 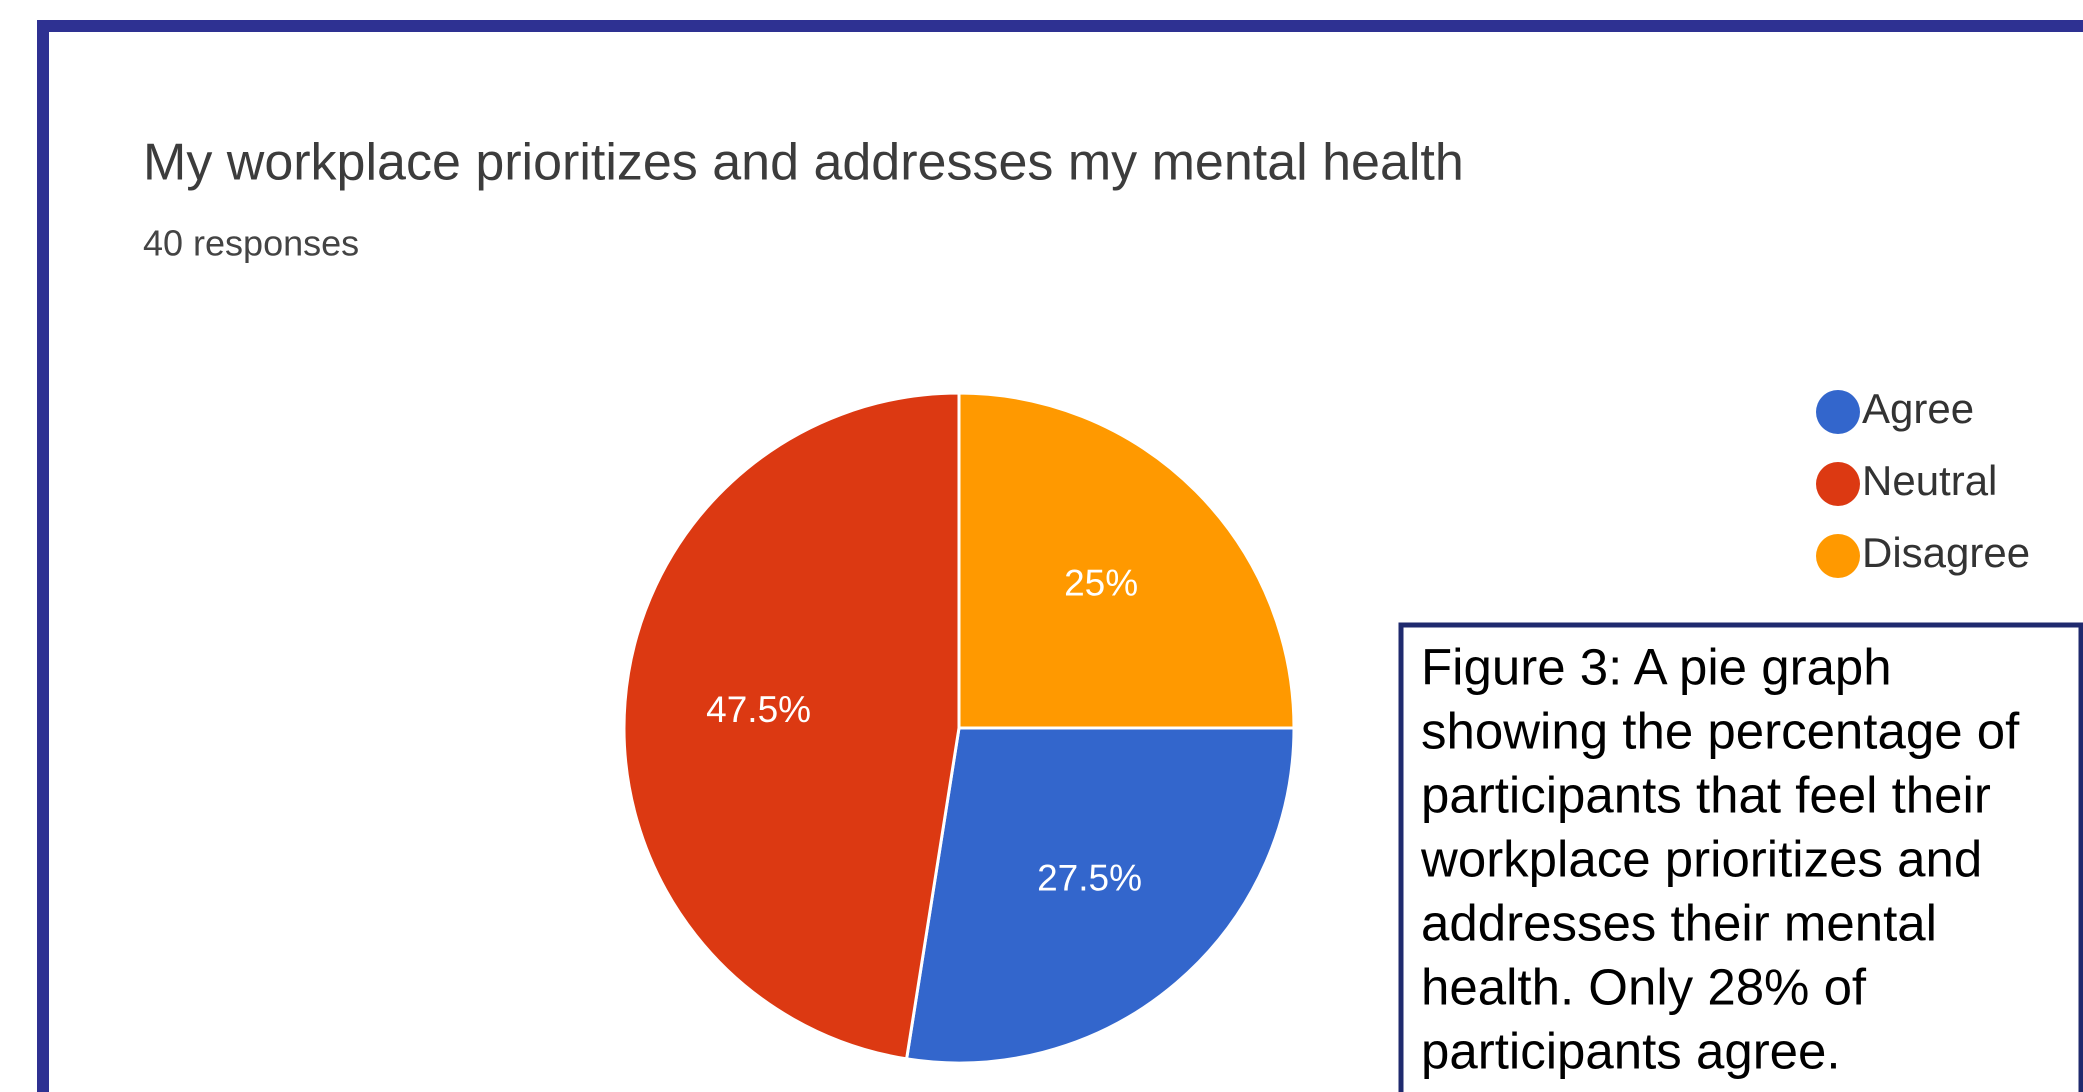 What do you see at coordinates (1631, 1050) in the screenshot?
I see `caption-line: participants agree.` at bounding box center [1631, 1050].